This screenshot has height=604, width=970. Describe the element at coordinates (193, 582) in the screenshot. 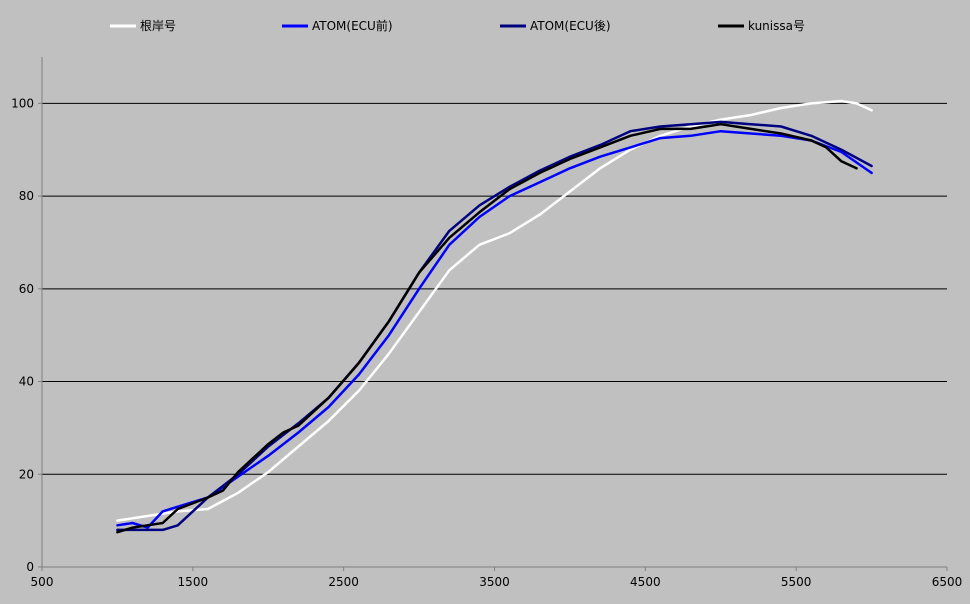

I see `x-tick-label: 1500` at that location.